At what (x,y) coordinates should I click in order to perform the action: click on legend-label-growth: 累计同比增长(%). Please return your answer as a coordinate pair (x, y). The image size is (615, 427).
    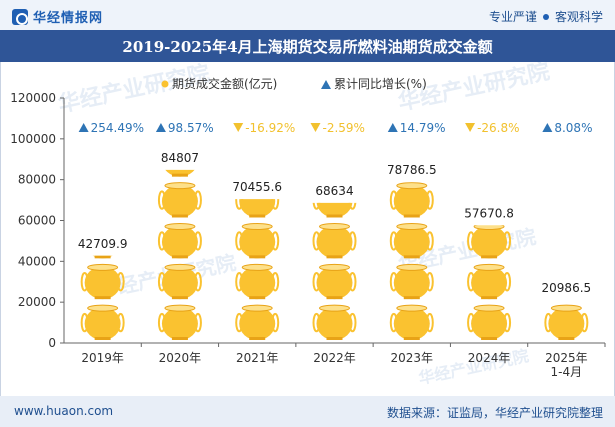
    Looking at the image, I should click on (380, 84).